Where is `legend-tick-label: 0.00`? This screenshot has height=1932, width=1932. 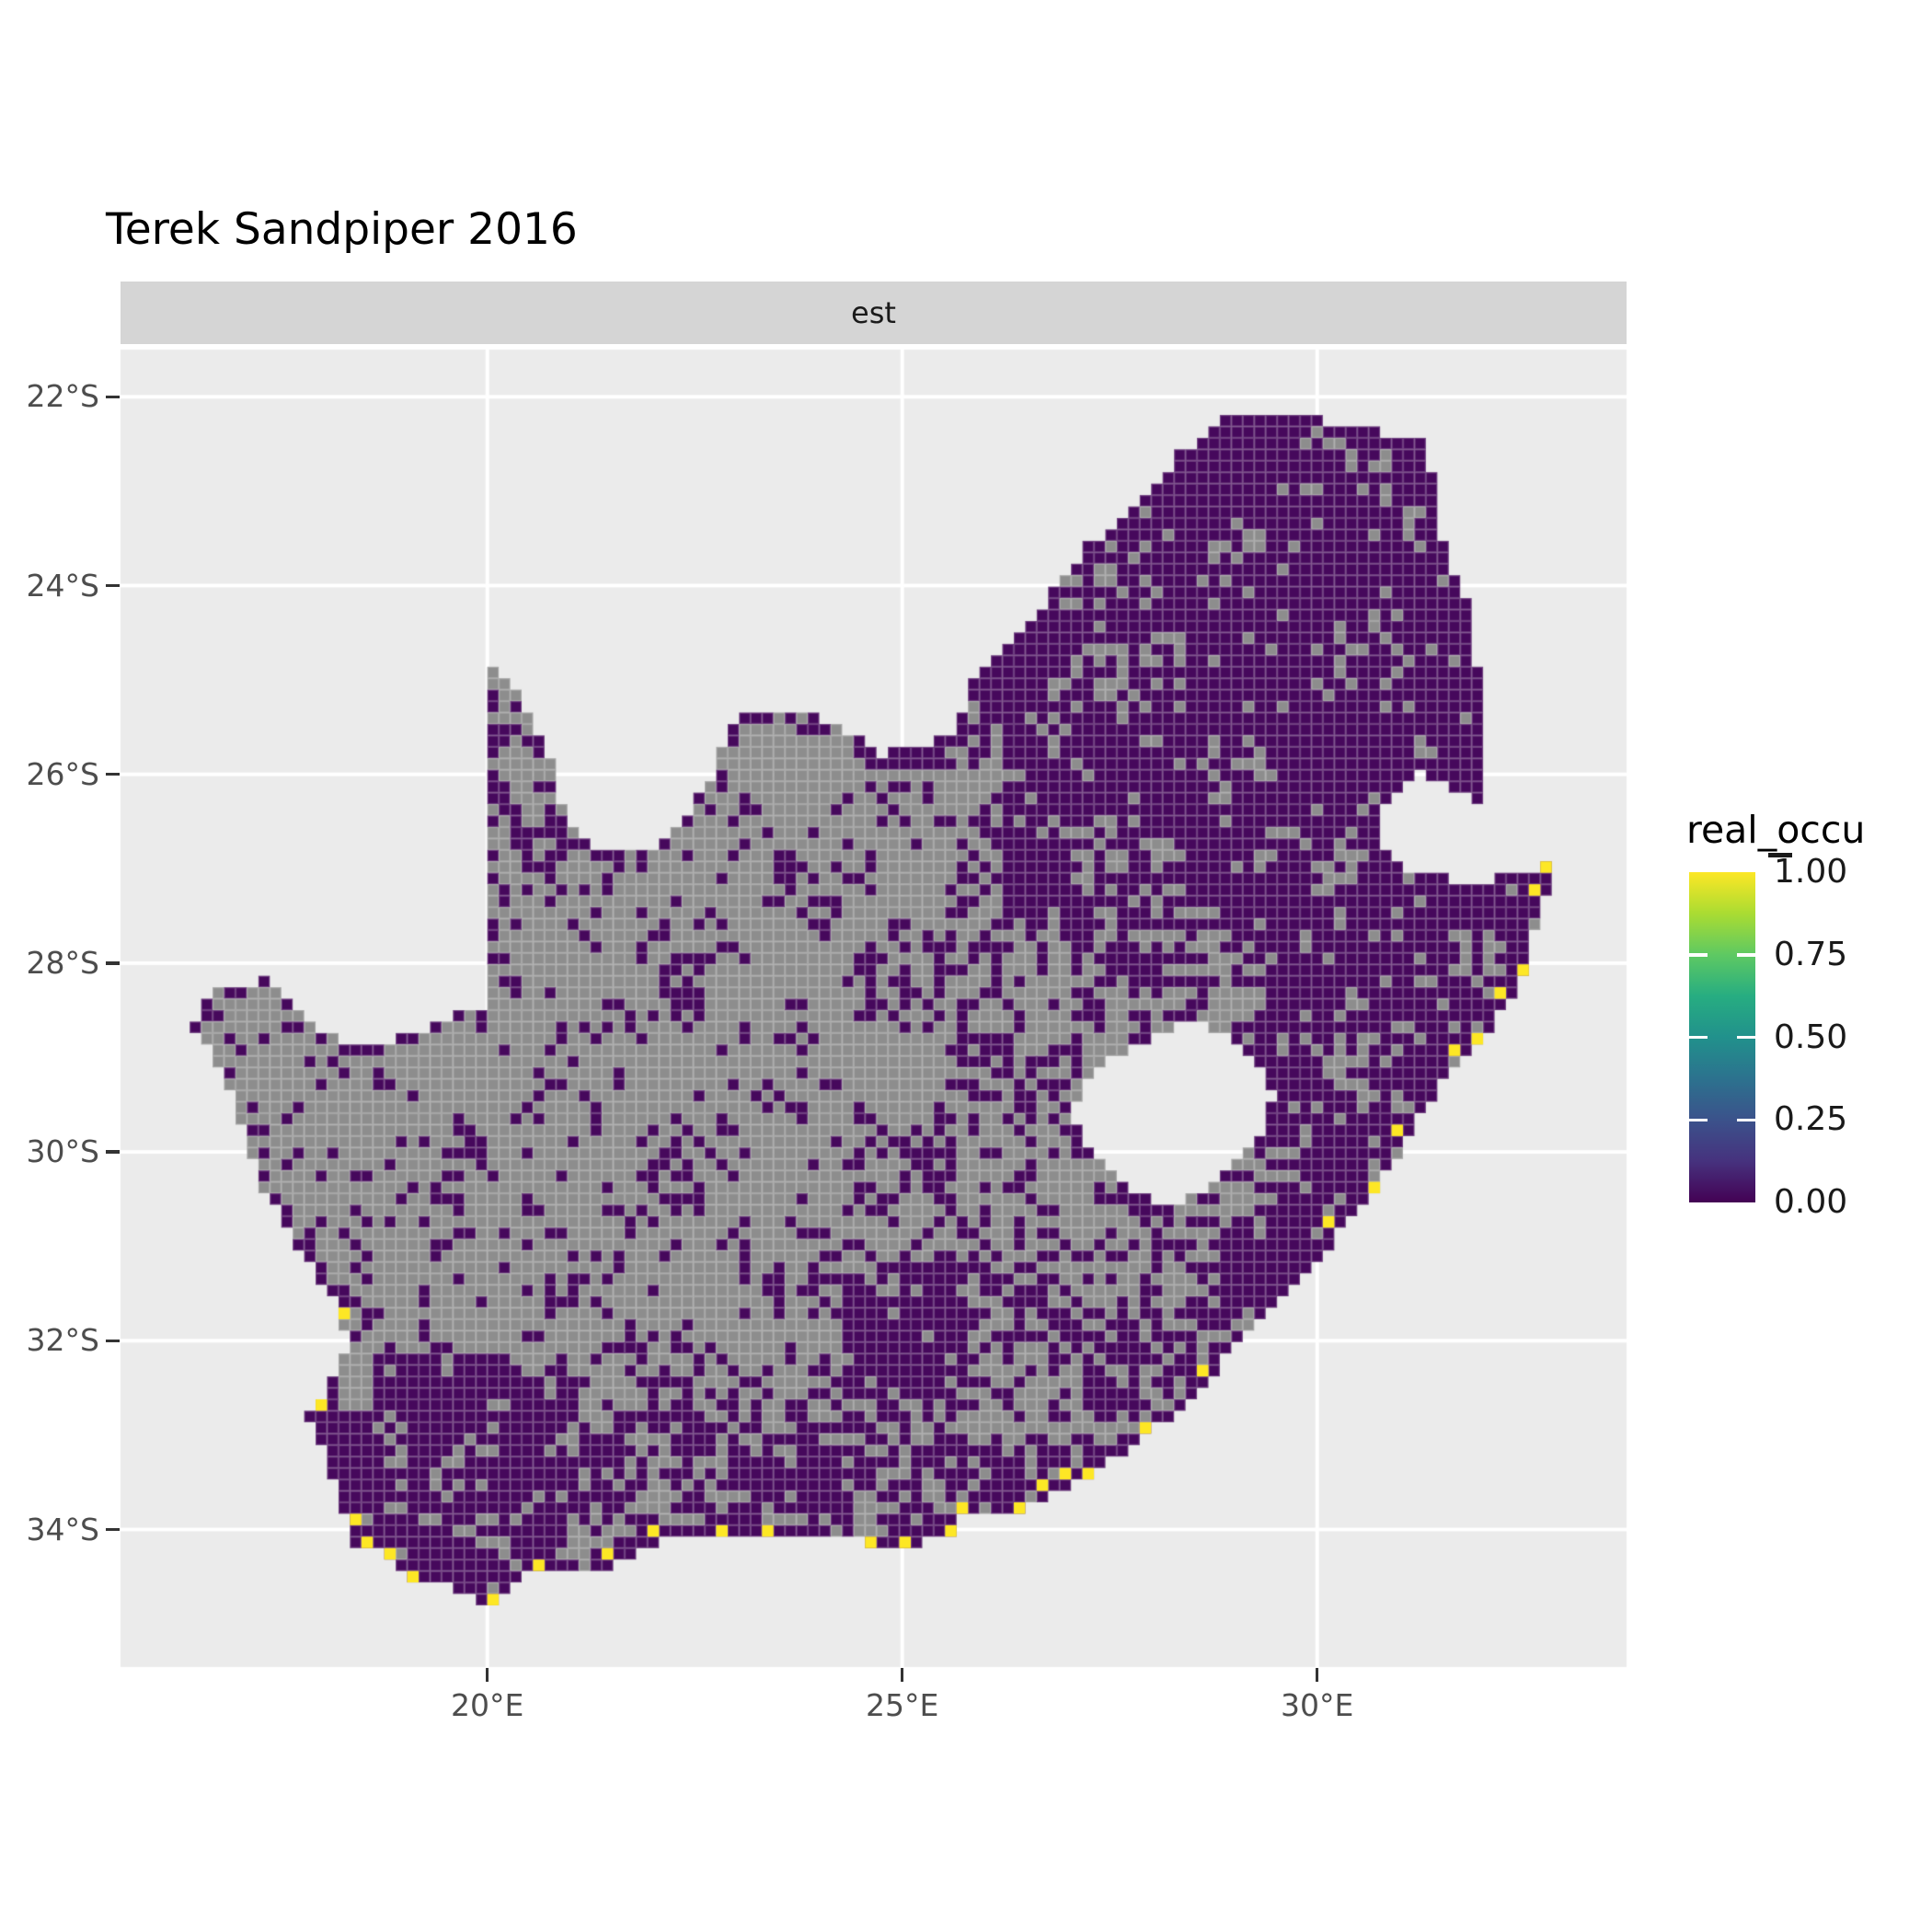 legend-tick-label: 0.00 is located at coordinates (1811, 1202).